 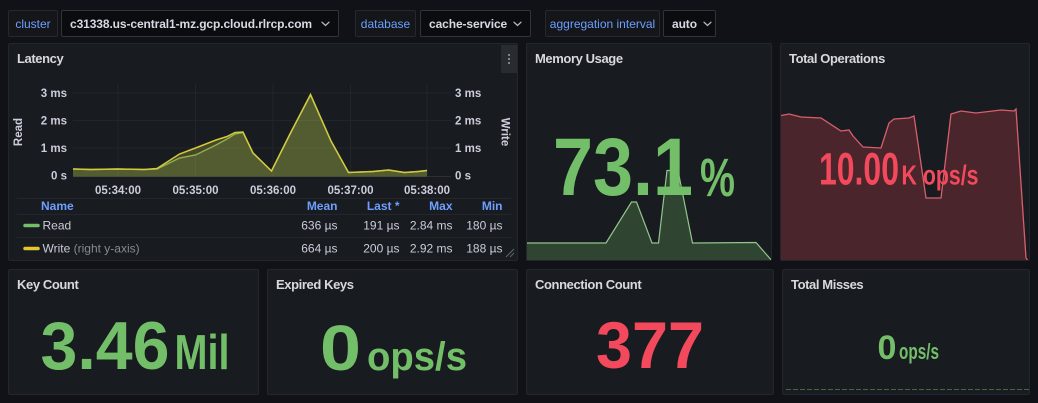 I want to click on svg-text: 05:34:00, so click(x=118, y=191).